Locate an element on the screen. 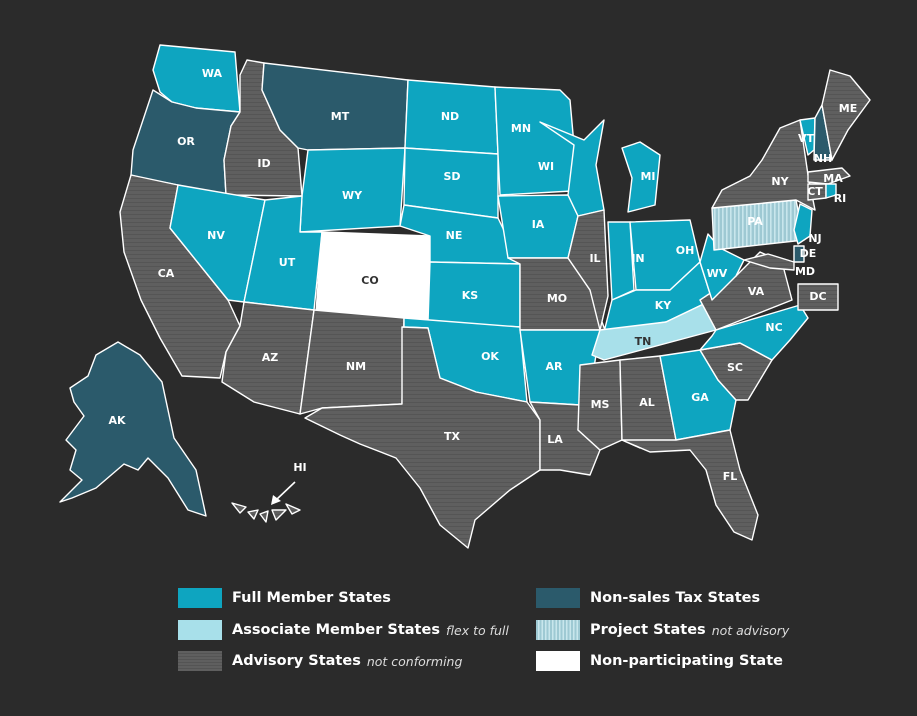 This screenshot has width=917, height=716. state-ri is located at coordinates (831, 191).